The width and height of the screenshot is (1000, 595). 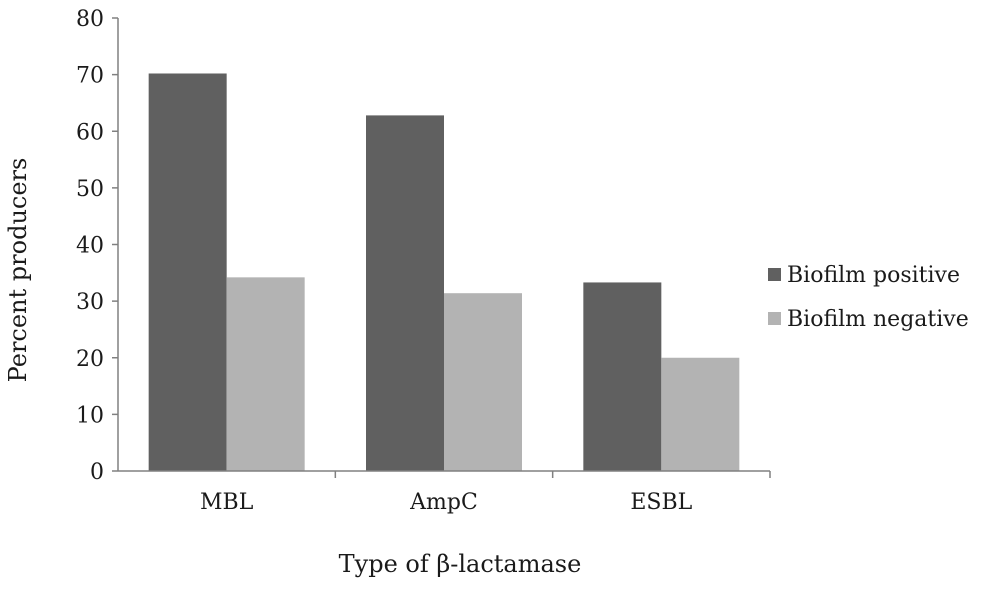 I want to click on y-tick-label: 80, so click(x=90, y=19).